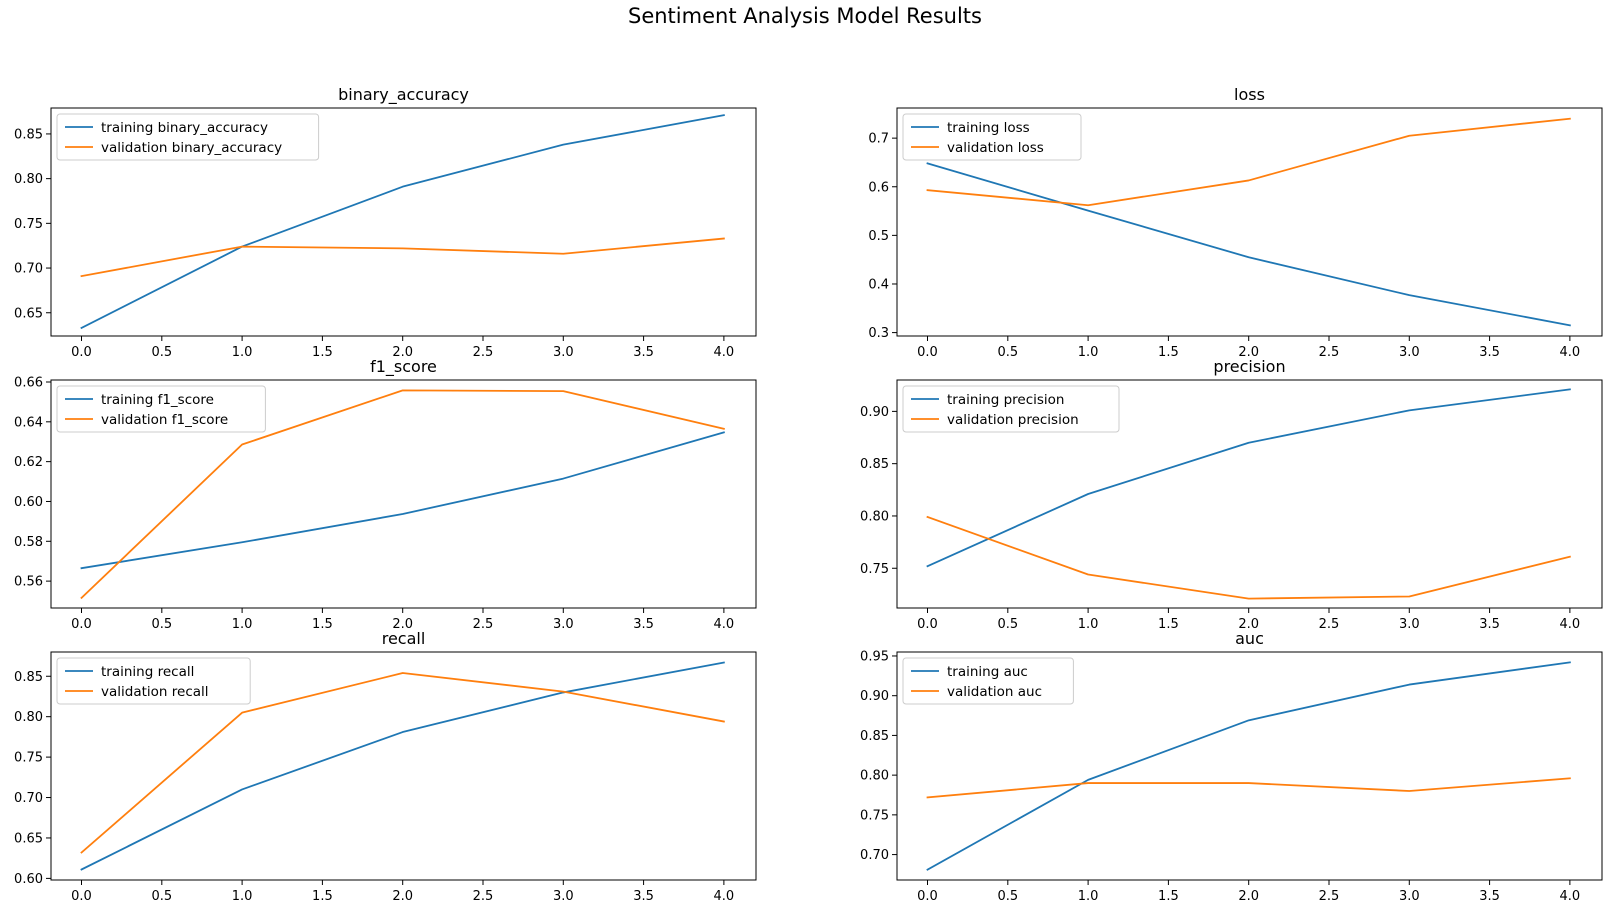  I want to click on y-tick-label: 0.65, so click(28, 838).